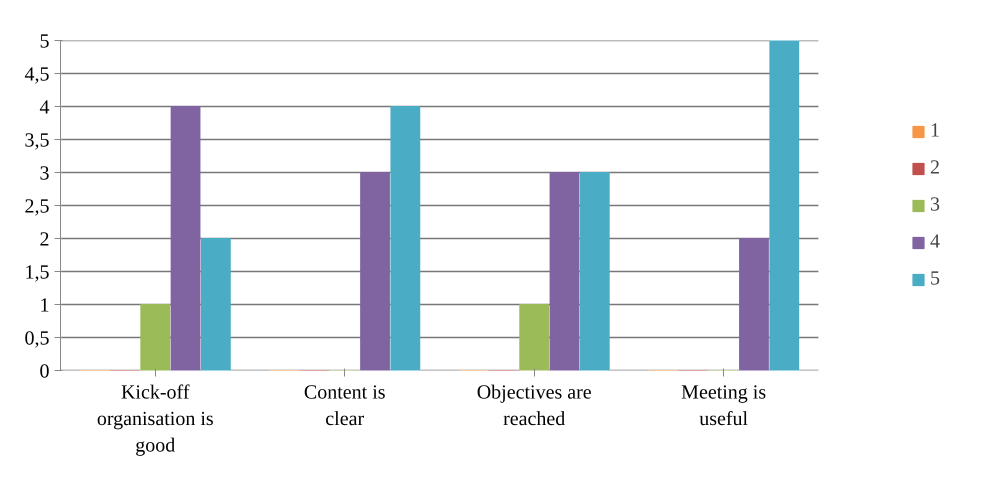 This screenshot has height=502, width=989. Describe the element at coordinates (723, 406) in the screenshot. I see `x-tick-label: Meeting is useful` at that location.